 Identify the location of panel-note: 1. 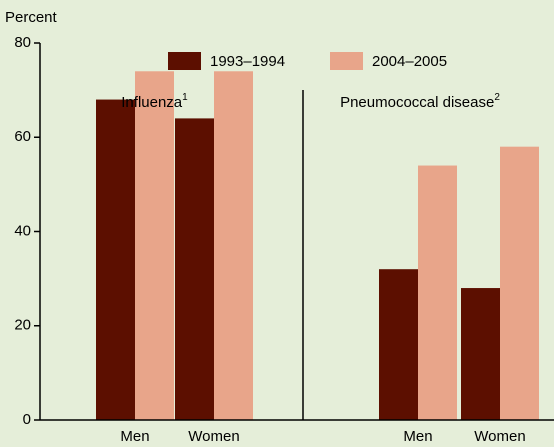
(185, 97).